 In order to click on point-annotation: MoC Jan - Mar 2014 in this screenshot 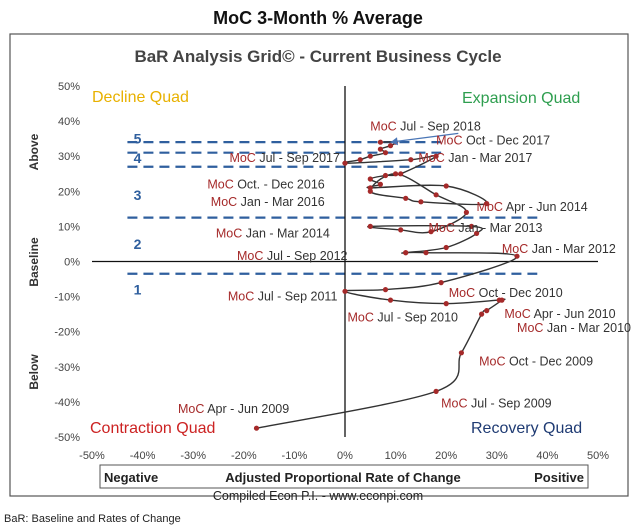, I will do `click(273, 233)`.